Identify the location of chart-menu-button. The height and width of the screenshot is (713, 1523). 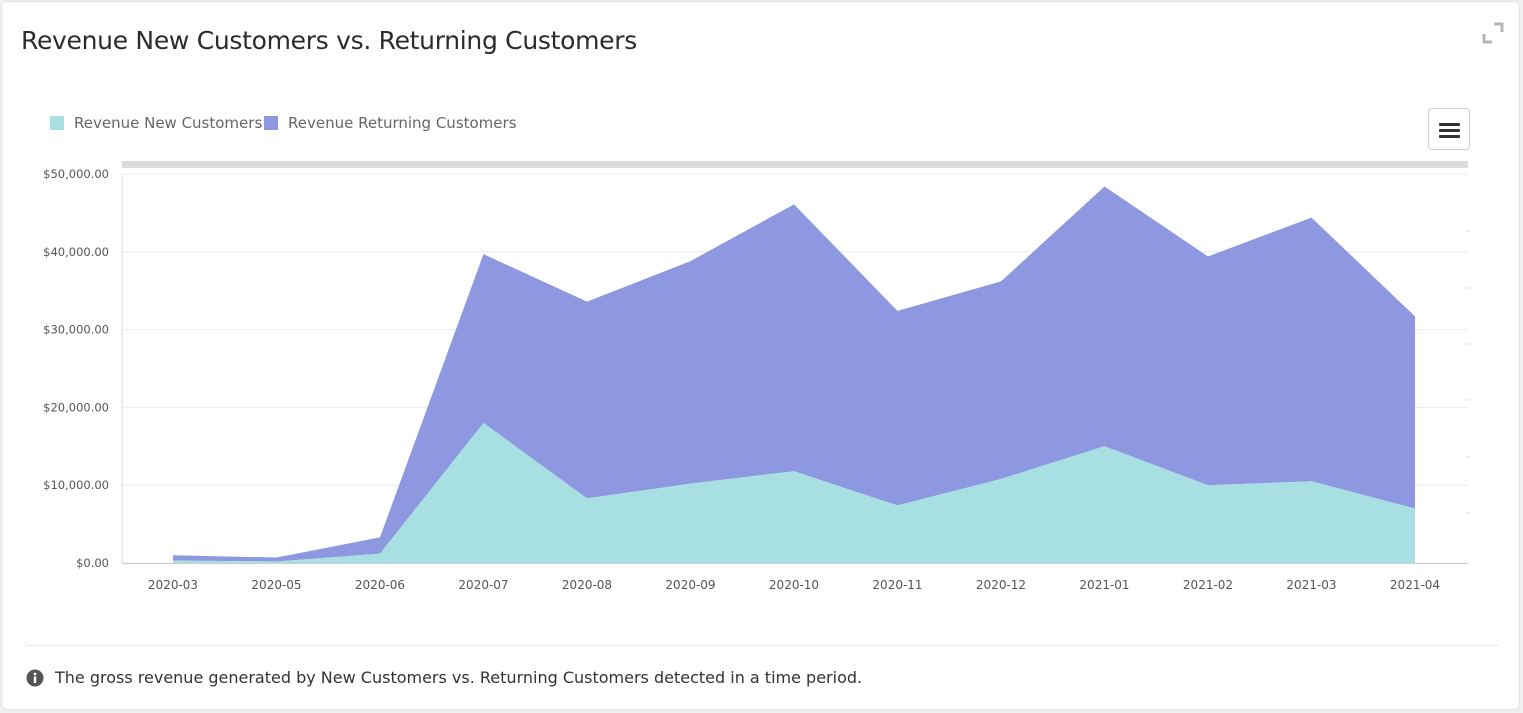
(1449, 129).